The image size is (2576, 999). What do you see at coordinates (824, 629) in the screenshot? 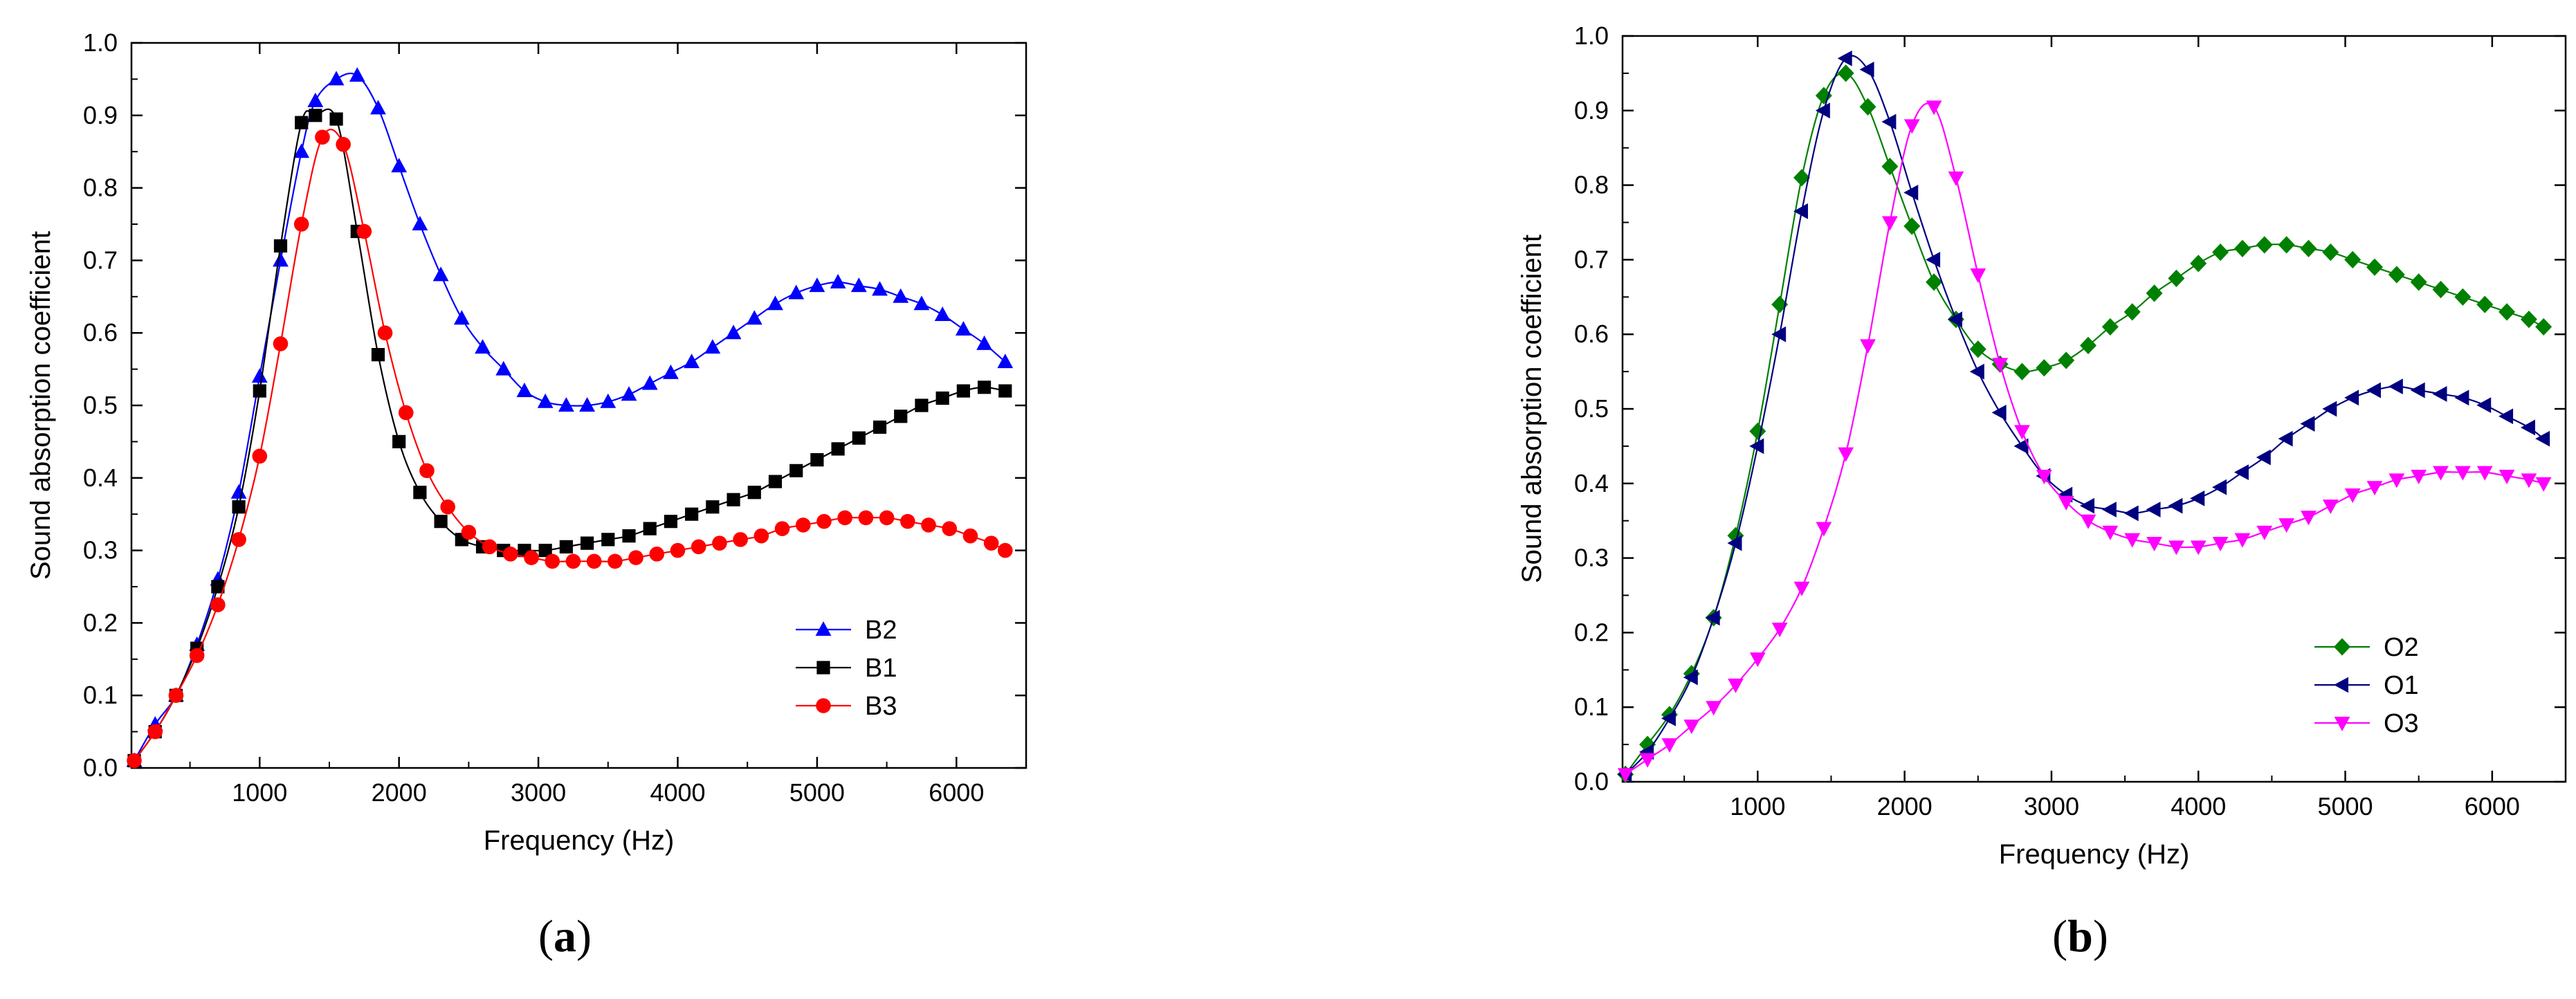
I see `legend-marker-B2` at bounding box center [824, 629].